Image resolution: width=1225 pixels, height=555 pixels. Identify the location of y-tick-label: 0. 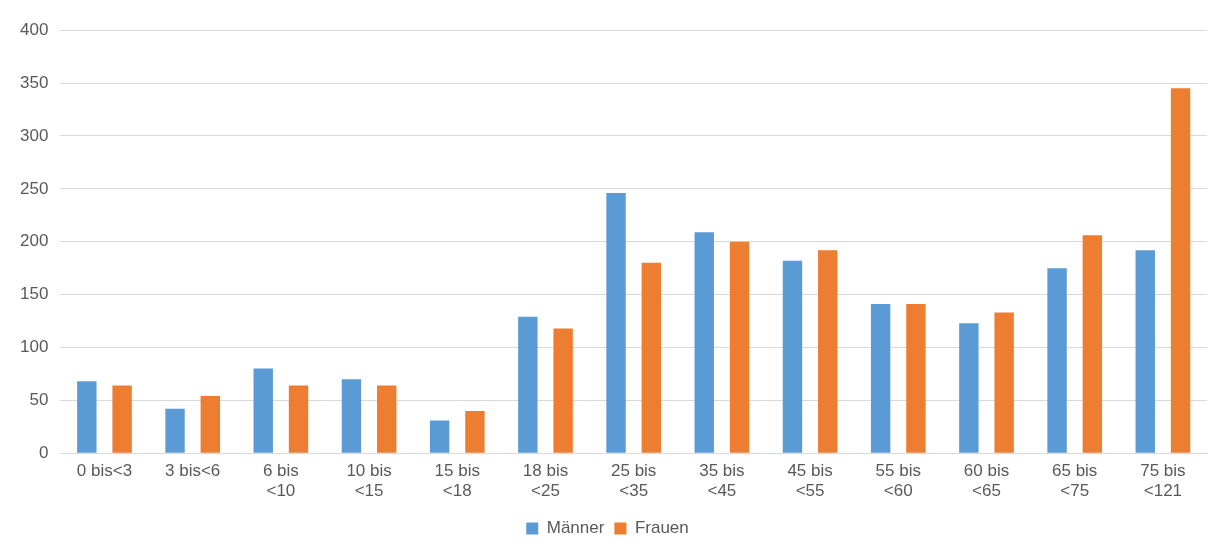
(43, 452).